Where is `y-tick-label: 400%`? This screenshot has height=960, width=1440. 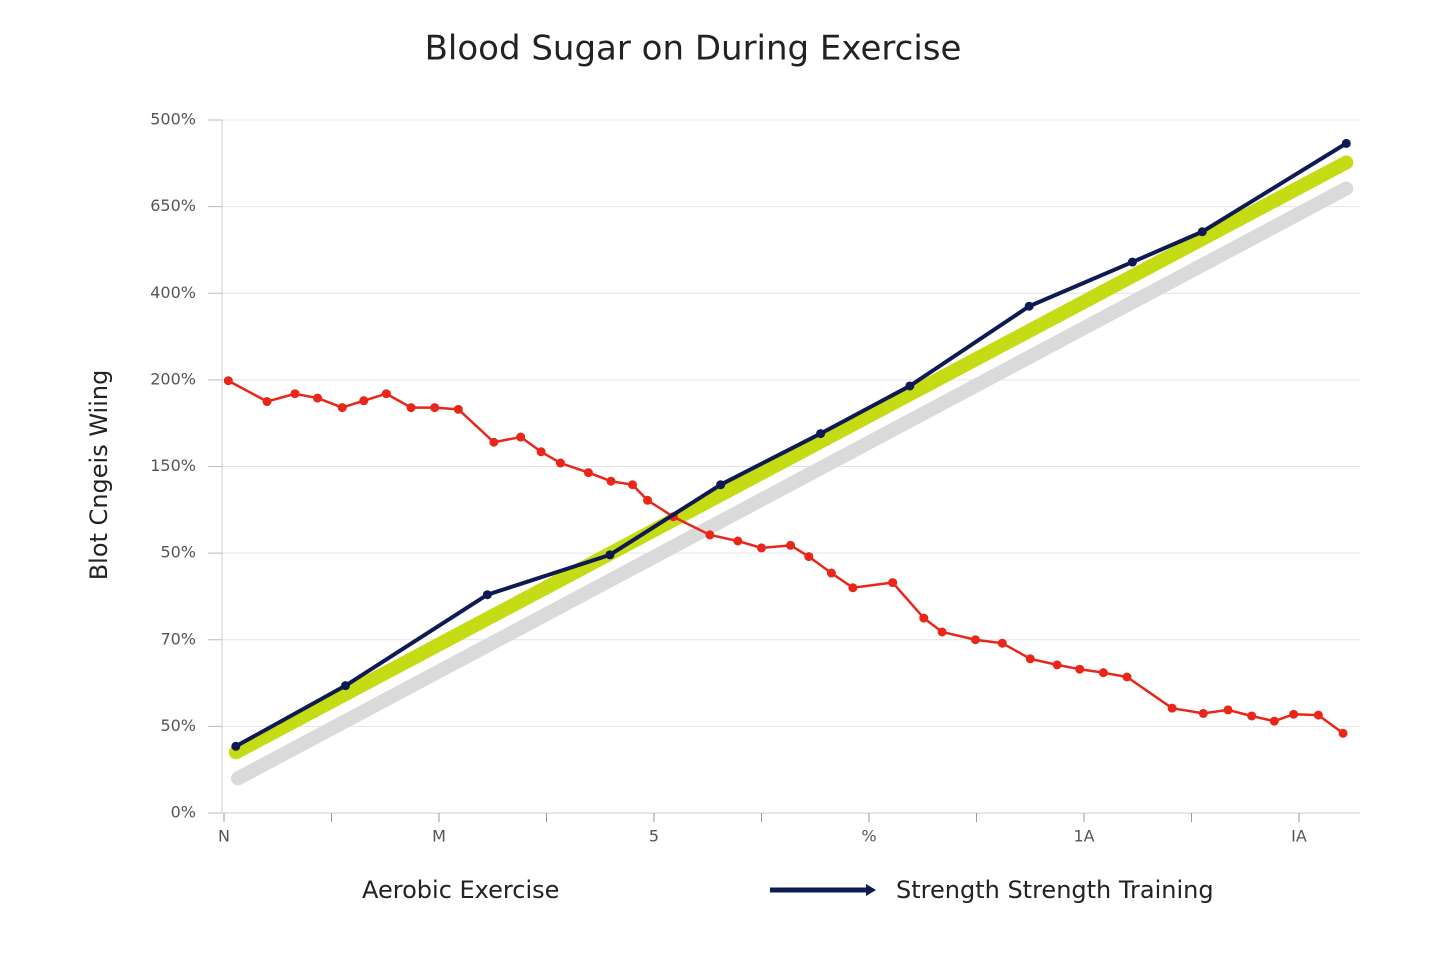
y-tick-label: 400% is located at coordinates (173, 292).